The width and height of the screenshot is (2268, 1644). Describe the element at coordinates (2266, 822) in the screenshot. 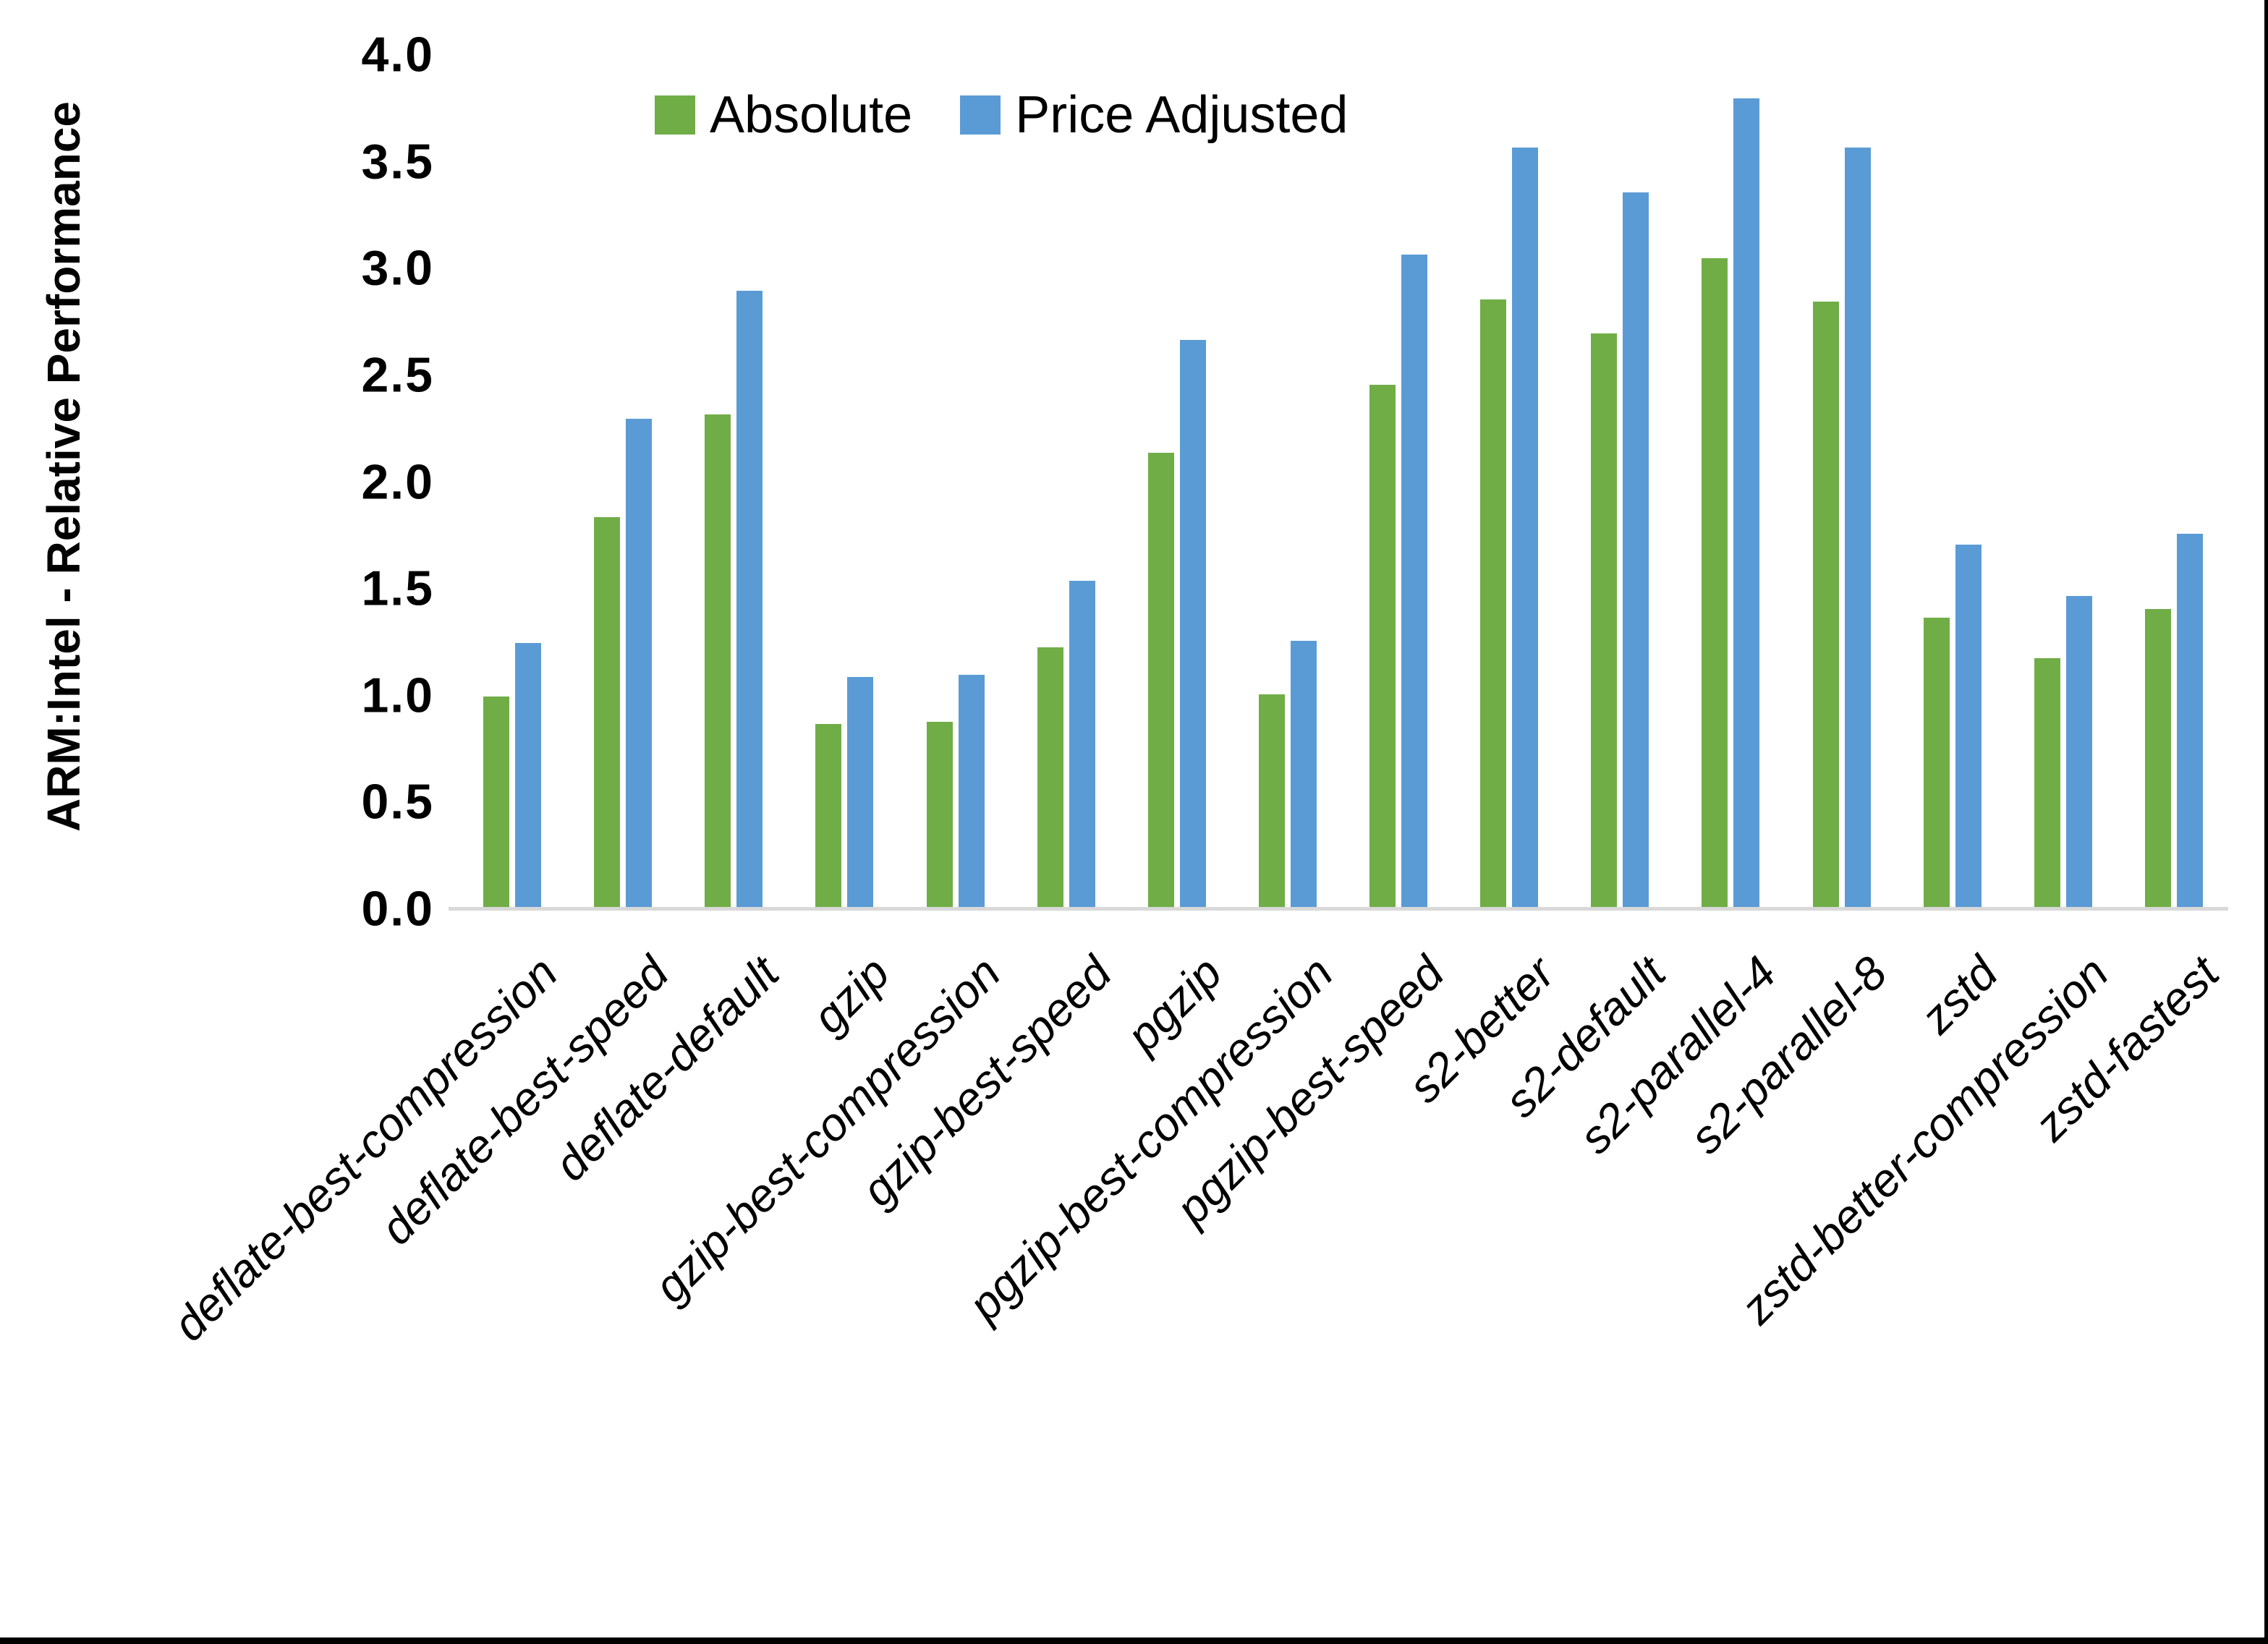

I see `screenshot-right-border` at that location.